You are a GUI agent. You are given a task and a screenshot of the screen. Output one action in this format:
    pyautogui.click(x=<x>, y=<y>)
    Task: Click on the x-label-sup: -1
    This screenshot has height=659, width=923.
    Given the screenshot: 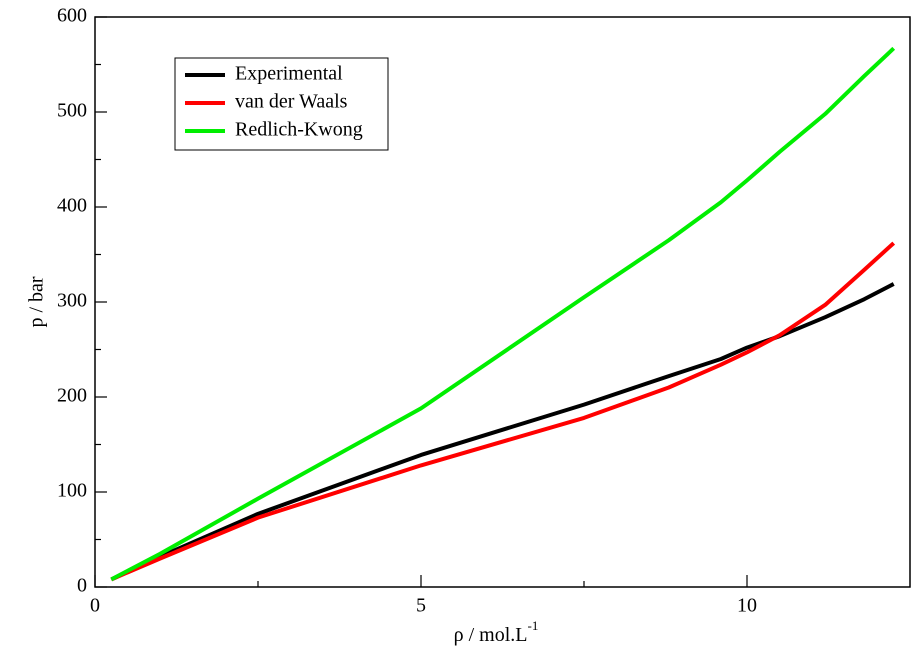 What is the action you would take?
    pyautogui.click(x=533, y=625)
    